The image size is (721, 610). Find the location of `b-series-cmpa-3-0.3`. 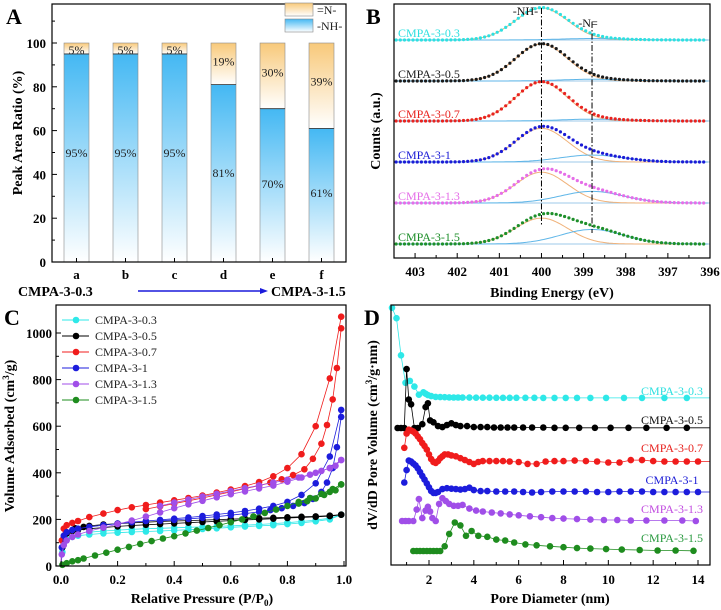

b-series-cmpa-3-0.3 is located at coordinates (550, 24).